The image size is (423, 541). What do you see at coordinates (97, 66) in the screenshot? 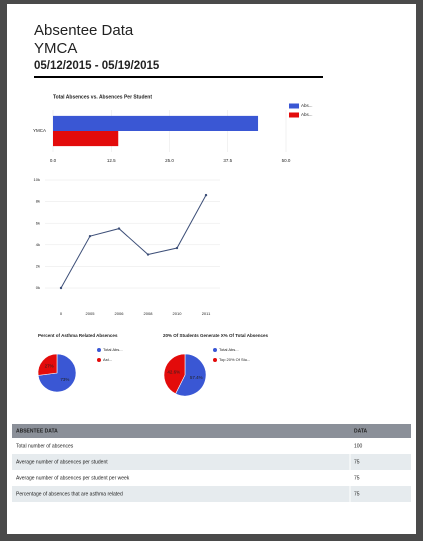
I see `date-range: 05/12/2015 - 05/19/2015` at bounding box center [97, 66].